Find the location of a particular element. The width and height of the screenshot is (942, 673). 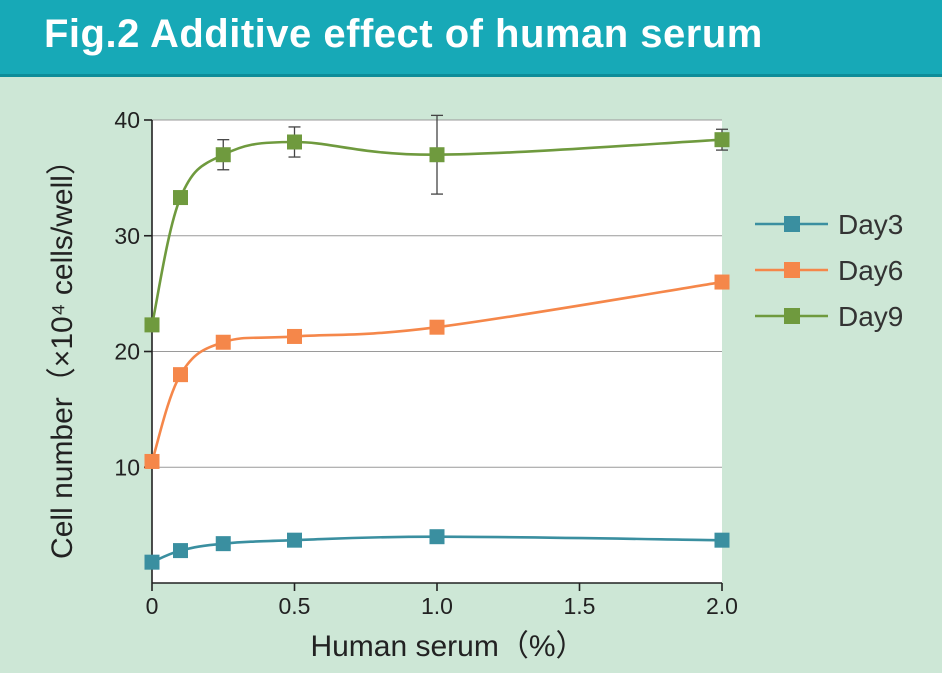

legend-label-day6: Day6 is located at coordinates (870, 270).